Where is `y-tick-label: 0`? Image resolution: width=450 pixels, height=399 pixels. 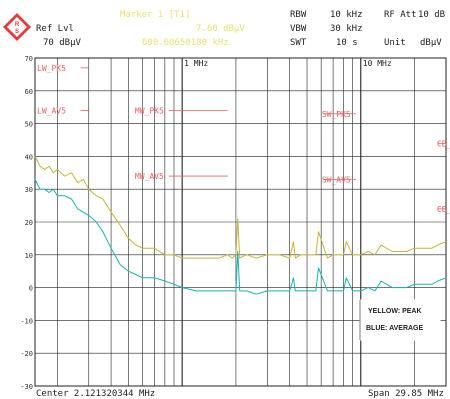
y-tick-label: 0 is located at coordinates (31, 289).